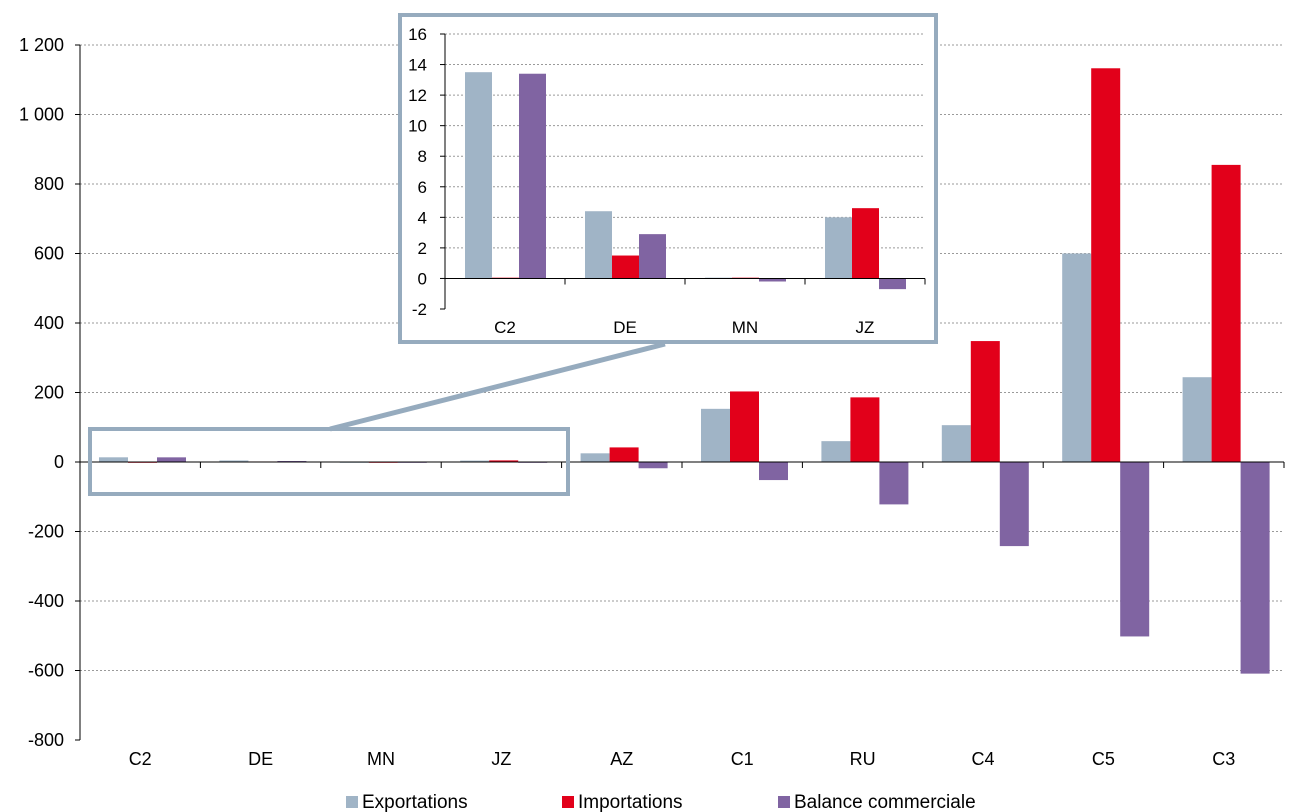 This screenshot has height=812, width=1312. Describe the element at coordinates (894, 483) in the screenshot. I see `bar-balance-commerciale-ru` at that location.